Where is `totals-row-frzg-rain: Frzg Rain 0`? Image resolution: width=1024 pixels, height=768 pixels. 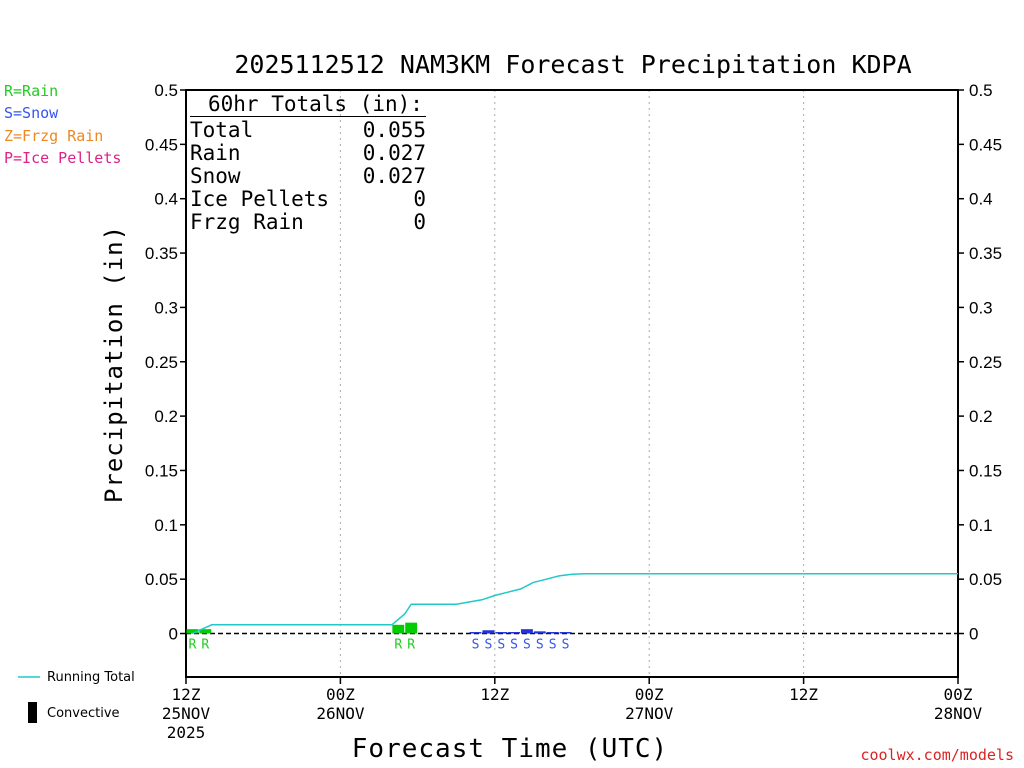 totals-row-frzg-rain: Frzg Rain 0 is located at coordinates (308, 222).